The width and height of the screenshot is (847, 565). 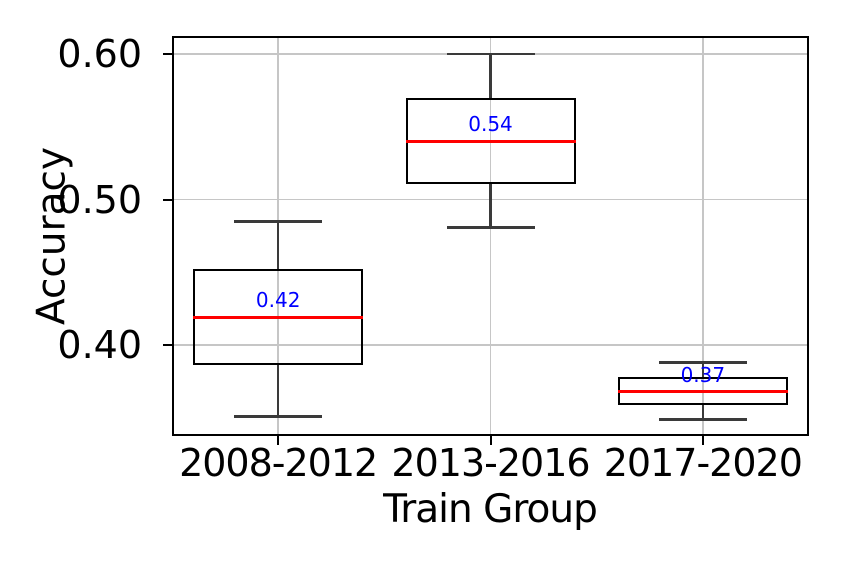 I want to click on x-tick-label: 2013-2016, so click(x=490, y=463).